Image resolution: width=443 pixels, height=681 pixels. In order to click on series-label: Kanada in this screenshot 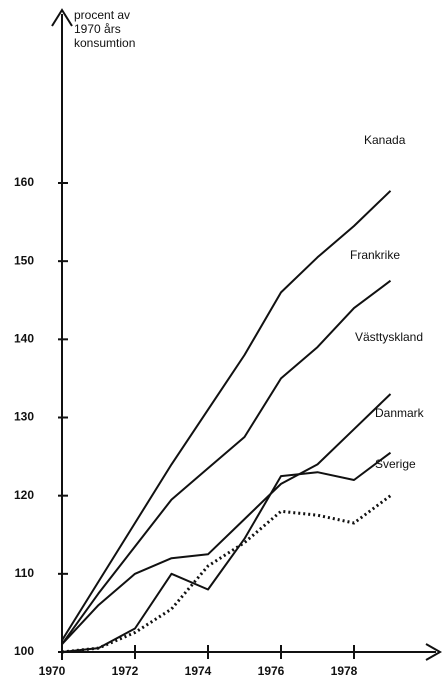, I will do `click(385, 140)`.